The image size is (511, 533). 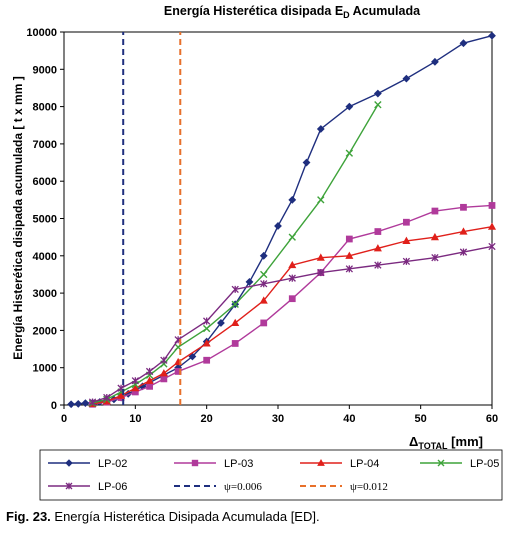 I want to click on x-tick-label: 60, so click(x=492, y=419).